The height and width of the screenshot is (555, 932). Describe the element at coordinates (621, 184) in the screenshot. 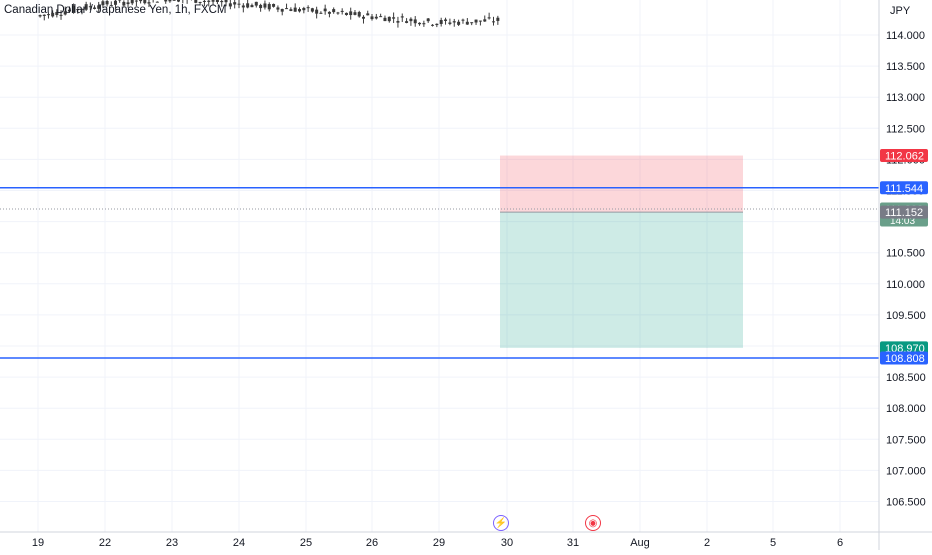

I see `stop-loss-zone` at that location.